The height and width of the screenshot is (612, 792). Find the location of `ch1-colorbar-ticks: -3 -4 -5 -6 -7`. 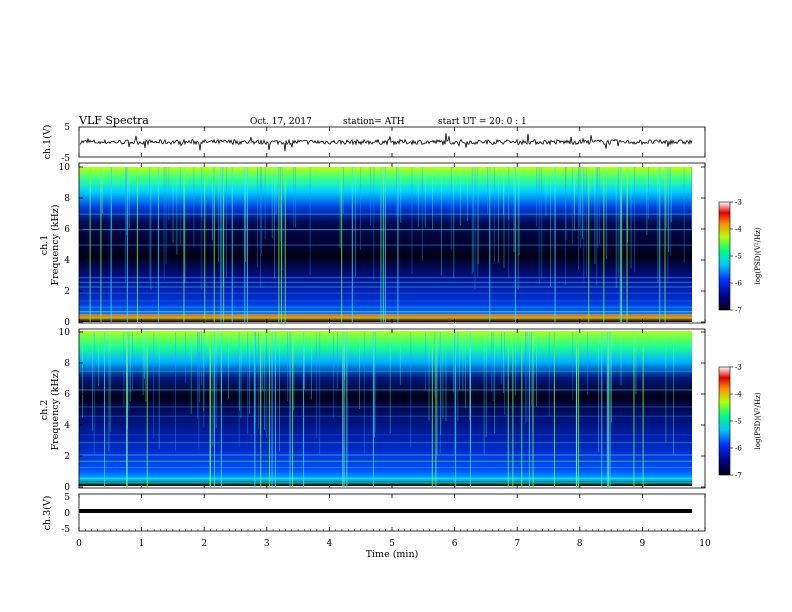

ch1-colorbar-ticks: -3 -4 -5 -6 -7 is located at coordinates (736, 257).